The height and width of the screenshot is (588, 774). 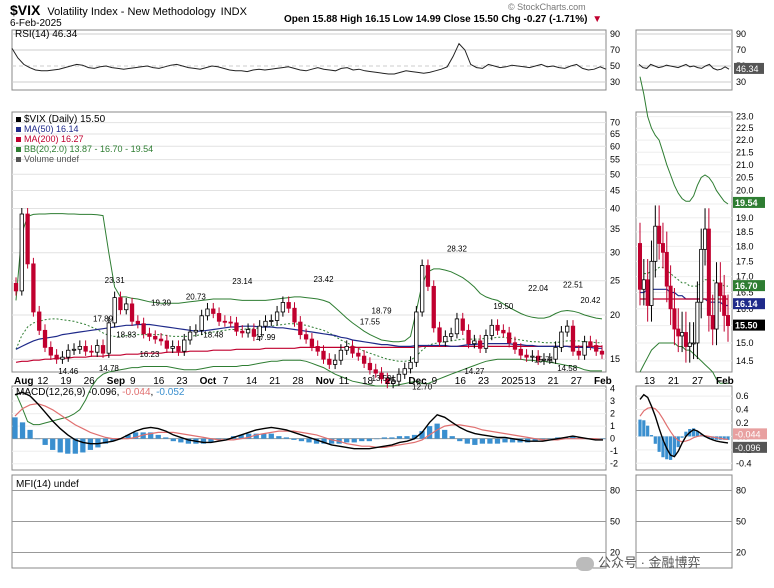 I want to click on macd-badge, so click(x=750, y=447).